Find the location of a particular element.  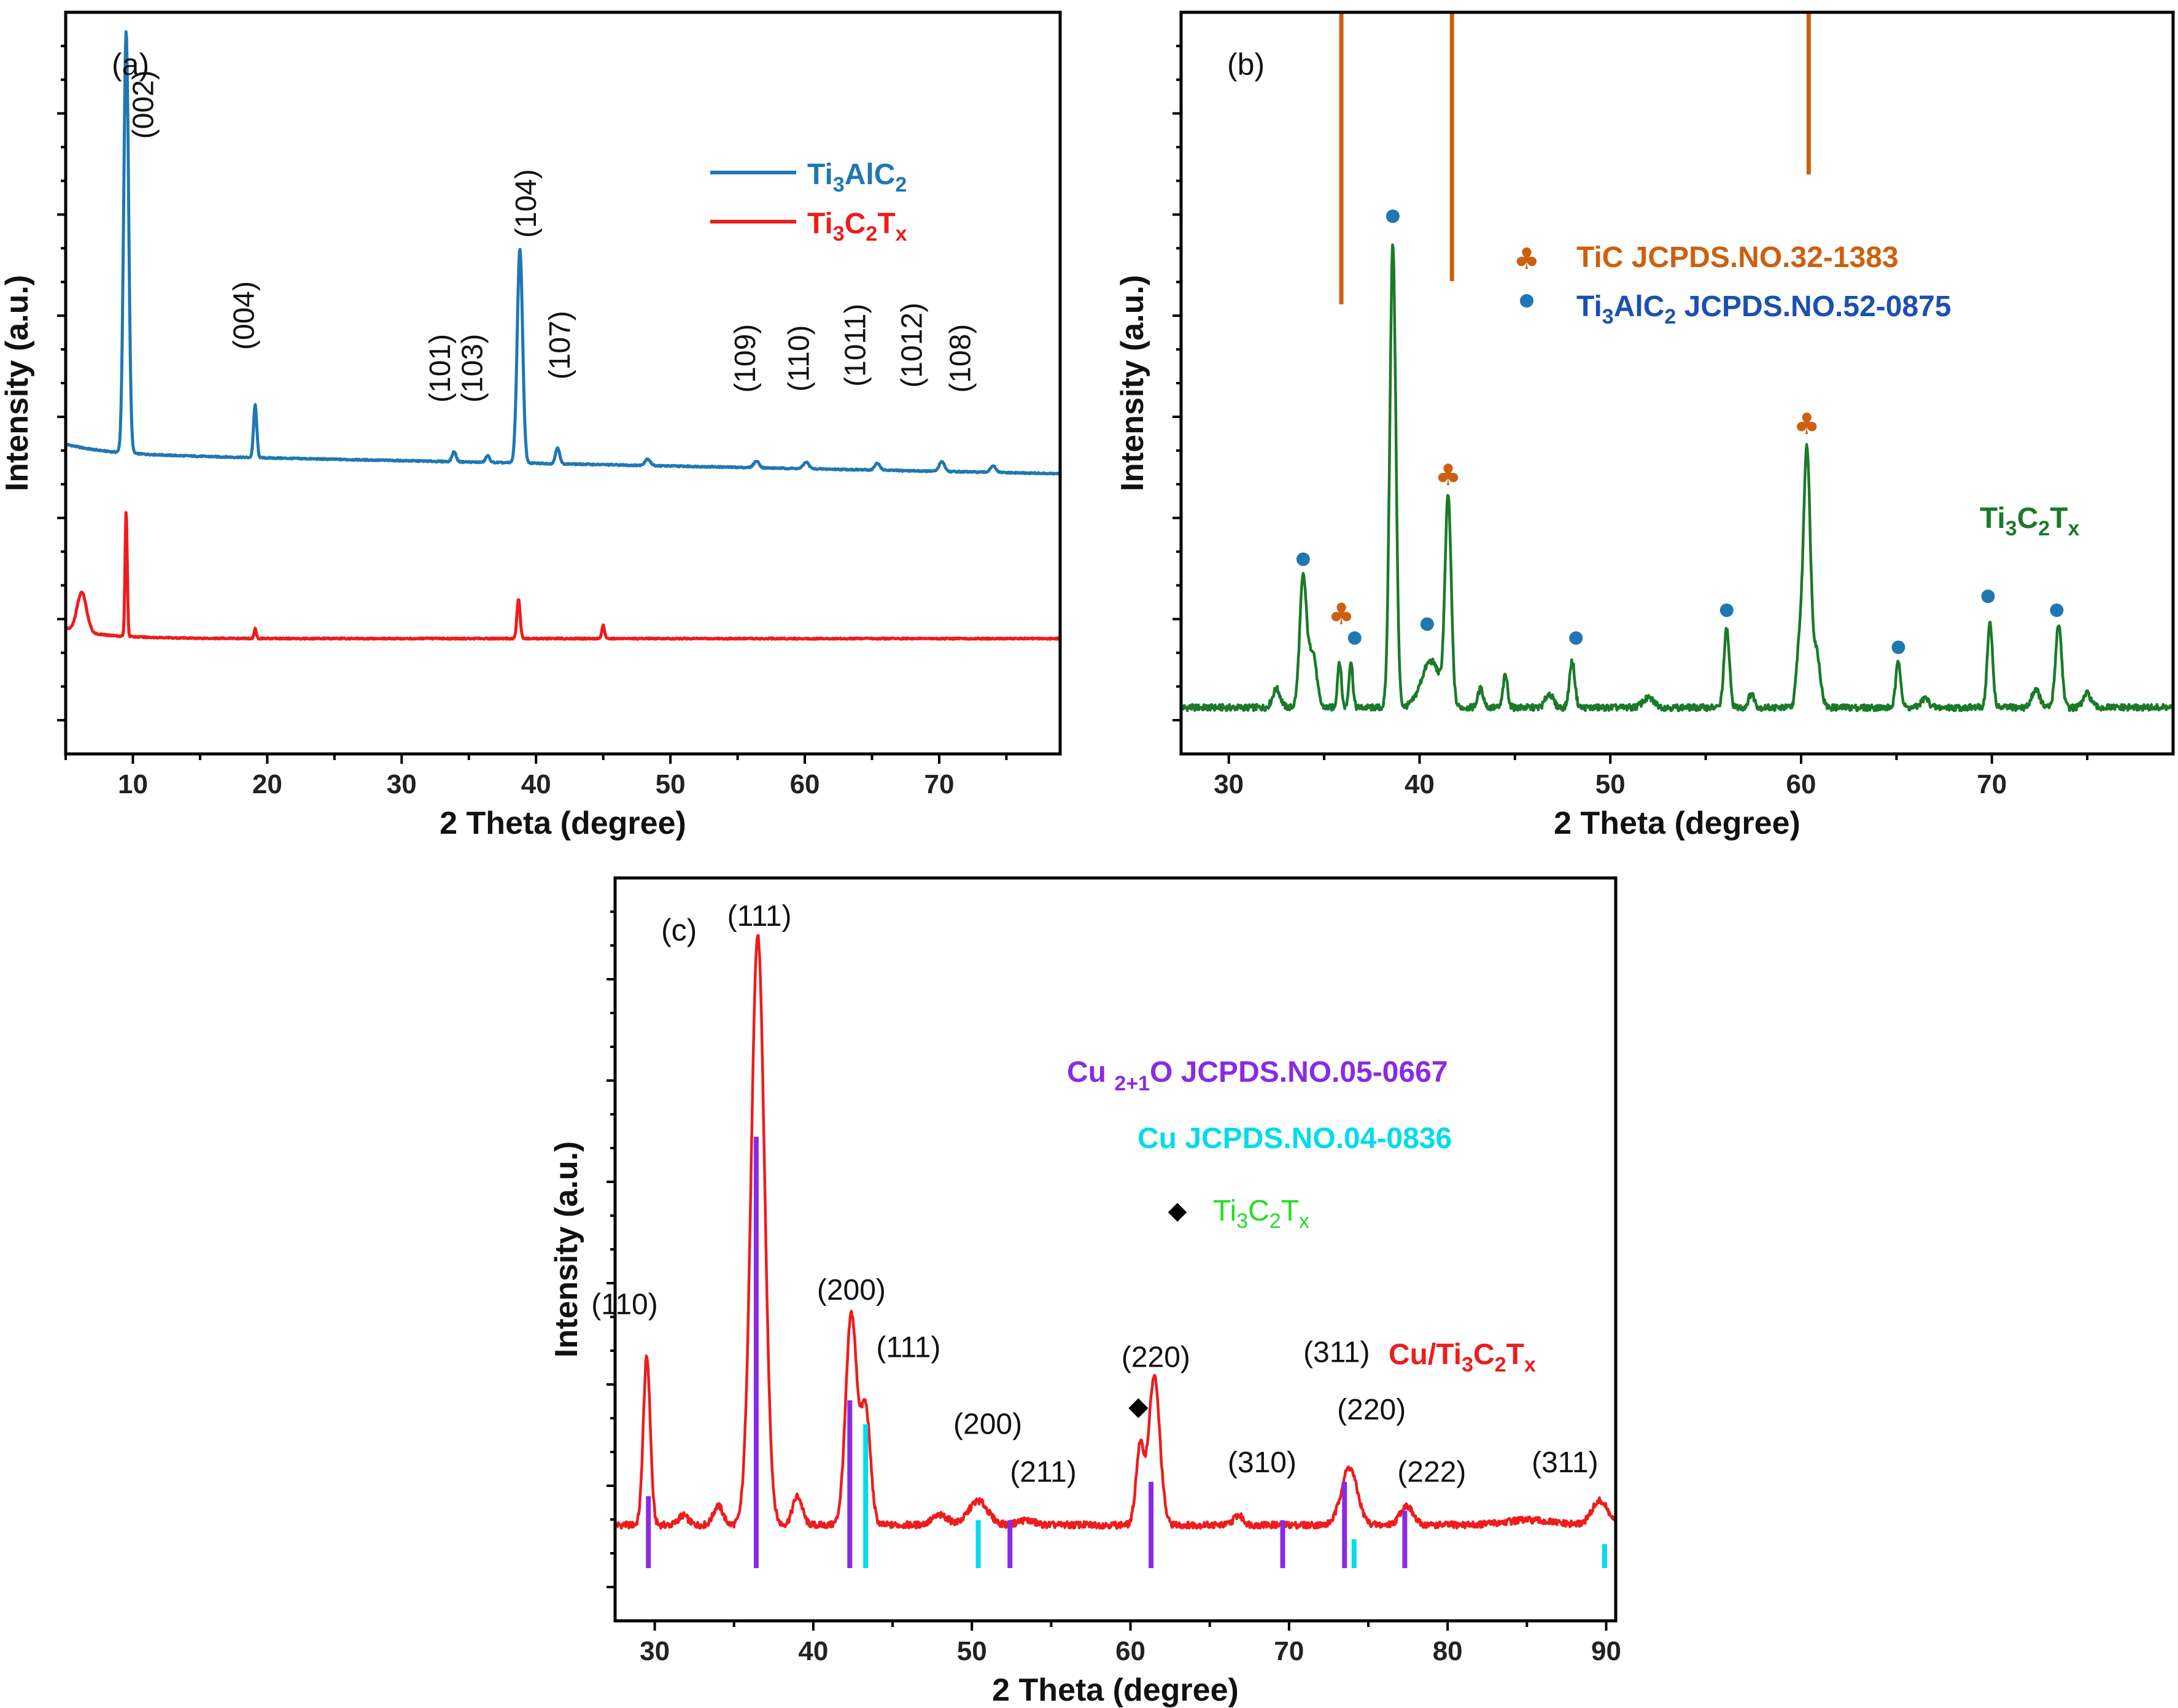

hkl-label: (002) is located at coordinates (143, 104).